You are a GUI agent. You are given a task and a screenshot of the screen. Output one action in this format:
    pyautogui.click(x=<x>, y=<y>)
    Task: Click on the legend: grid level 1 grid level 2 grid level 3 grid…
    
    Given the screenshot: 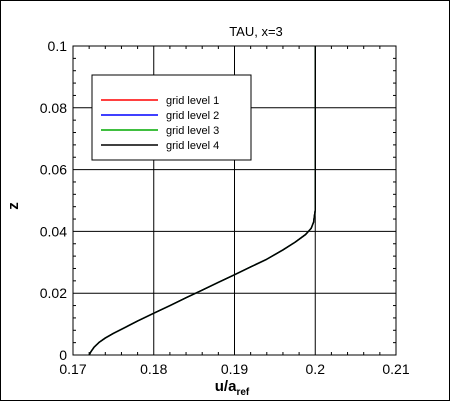 What is the action you would take?
    pyautogui.click(x=171, y=117)
    